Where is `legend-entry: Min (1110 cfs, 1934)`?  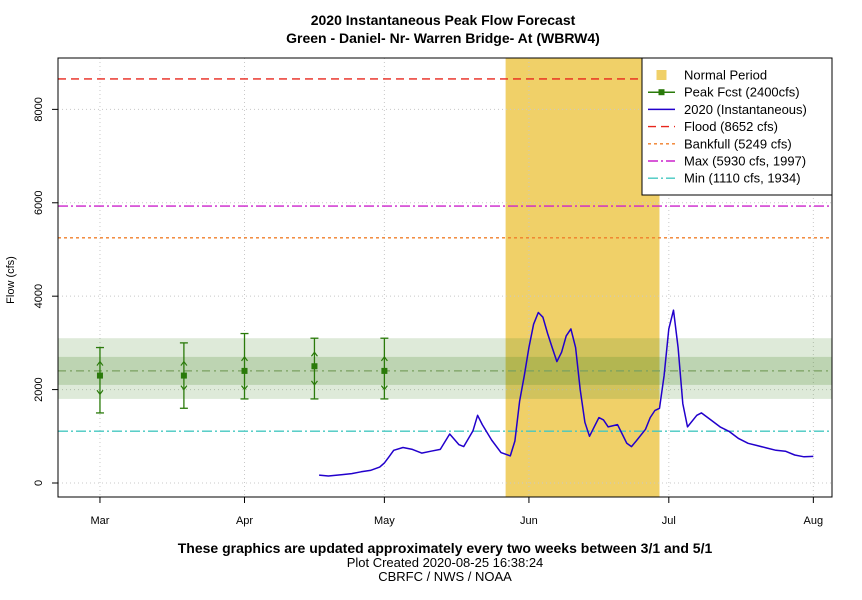 legend-entry: Min (1110 cfs, 1934) is located at coordinates (724, 178).